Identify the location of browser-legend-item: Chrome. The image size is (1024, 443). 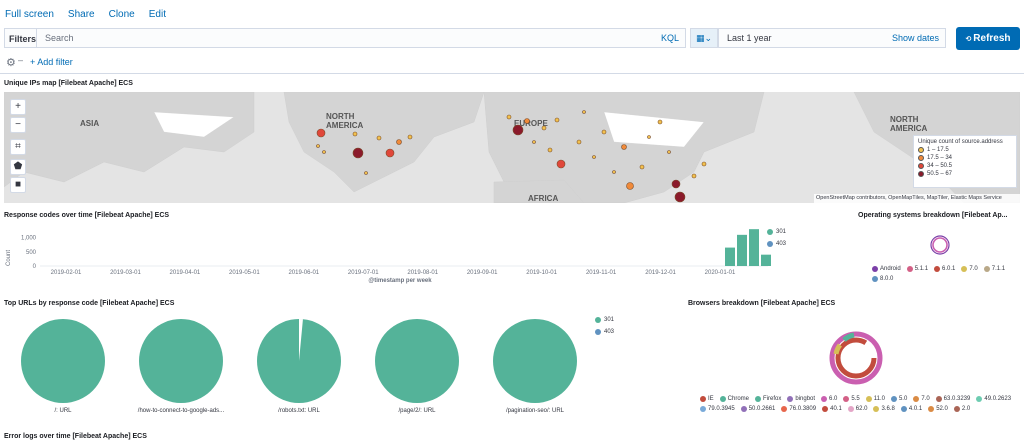
(734, 399).